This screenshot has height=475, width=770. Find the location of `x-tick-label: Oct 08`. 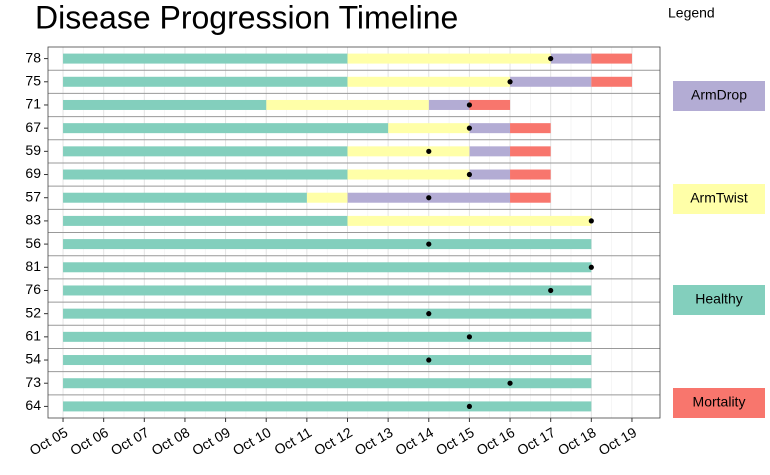

x-tick-label: Oct 08 is located at coordinates (171, 441).